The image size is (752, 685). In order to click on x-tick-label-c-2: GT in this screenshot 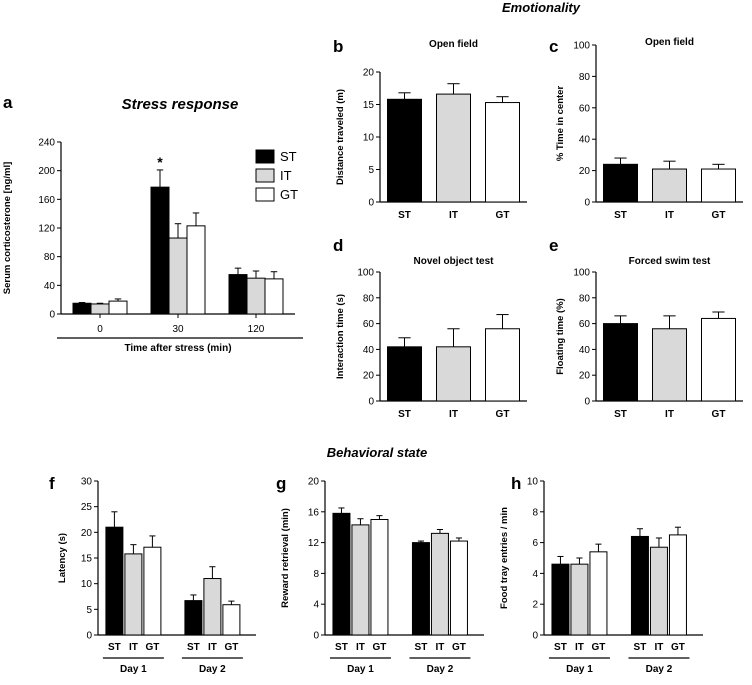, I will do `click(719, 215)`.